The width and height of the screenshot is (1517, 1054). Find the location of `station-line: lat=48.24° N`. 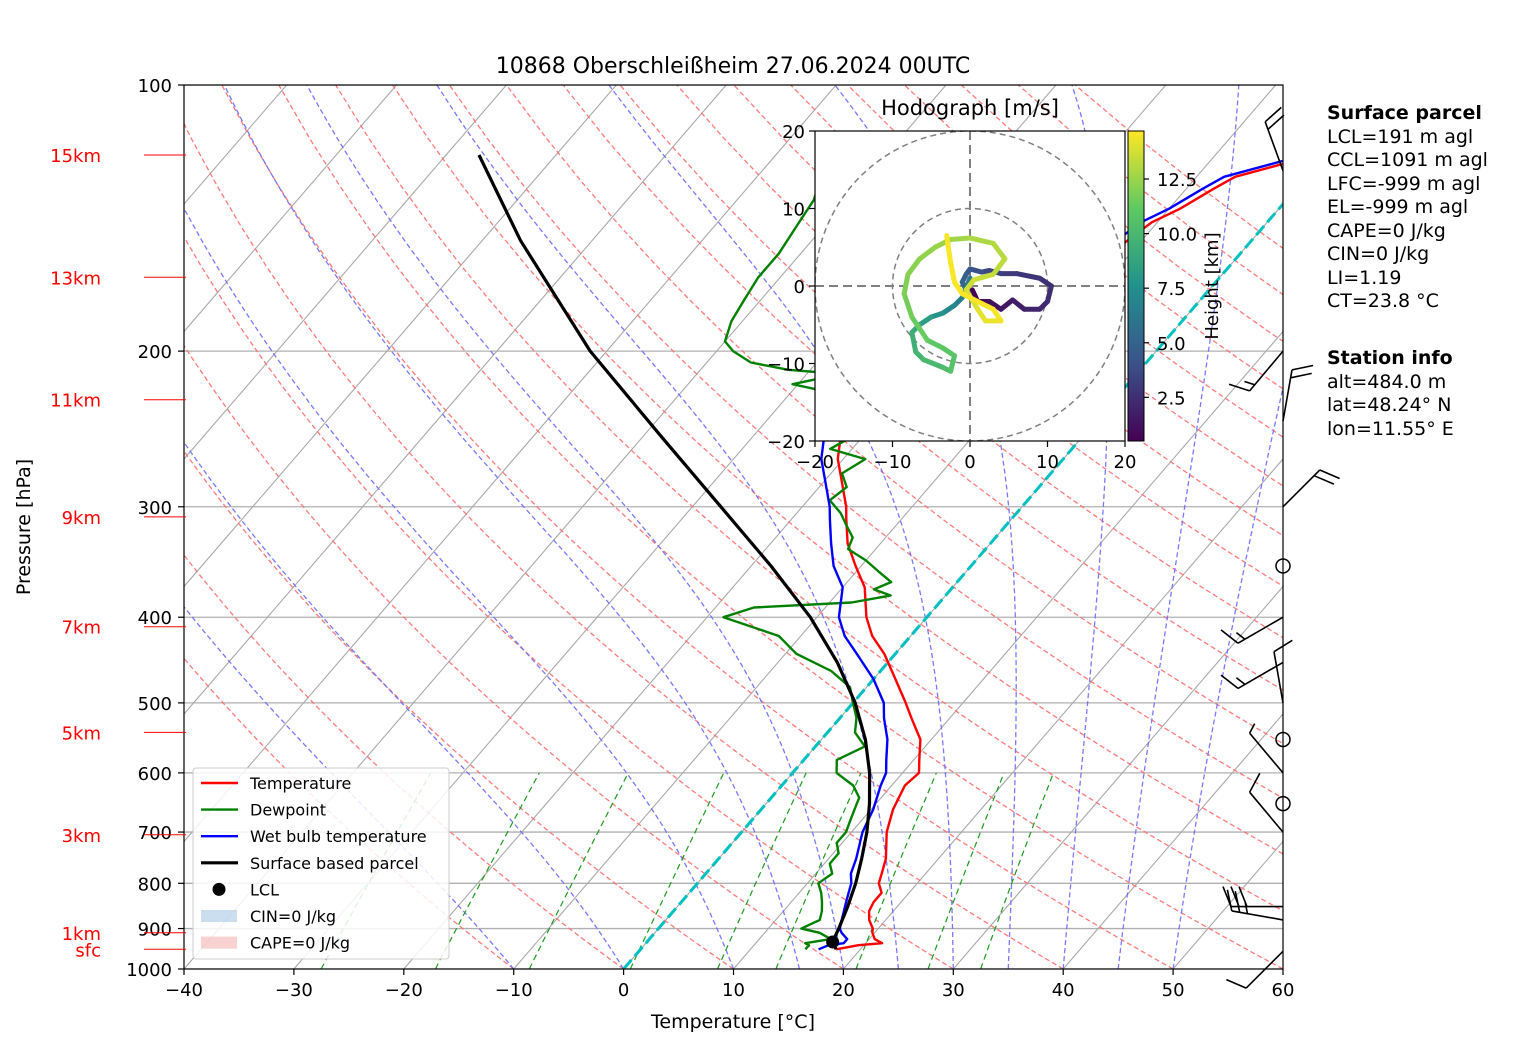

station-line: lat=48.24° N is located at coordinates (1389, 405).